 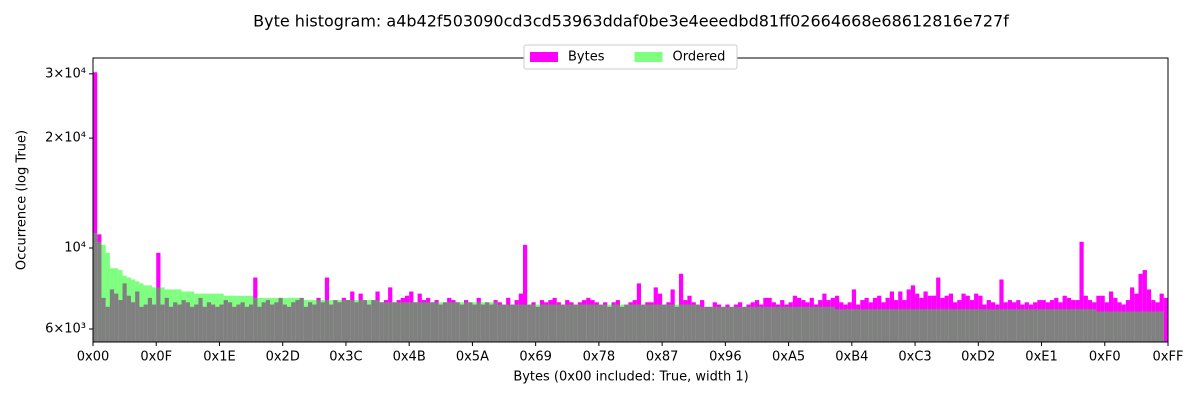 I want to click on x-tick-label: 0x1E, so click(x=219, y=357).